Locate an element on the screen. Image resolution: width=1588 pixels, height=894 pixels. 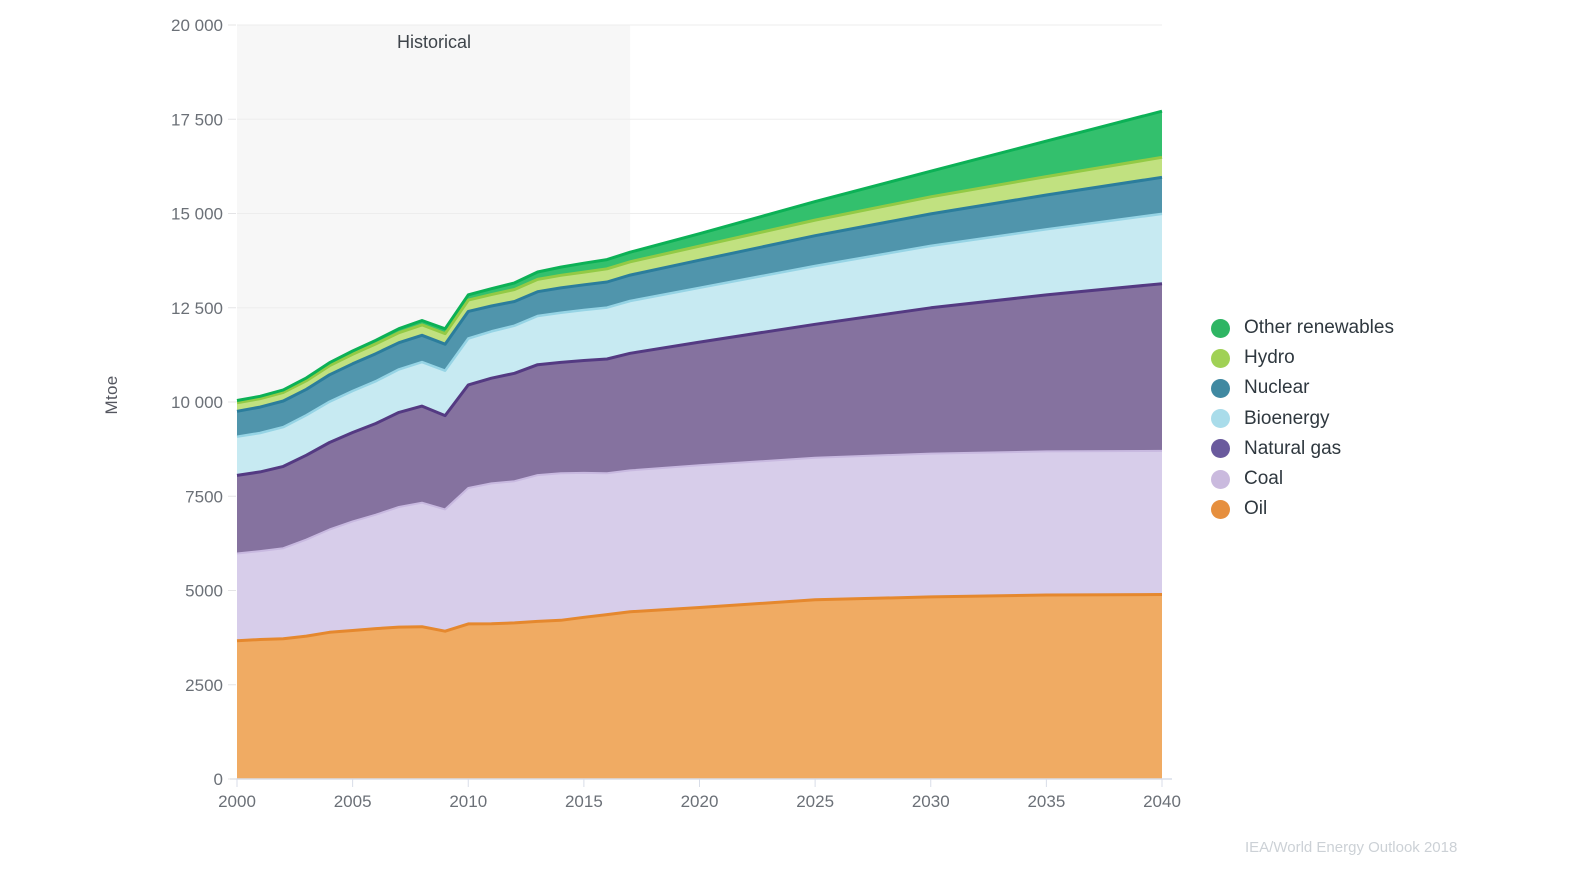
legend-swatch-bioenergy is located at coordinates (1220, 419).